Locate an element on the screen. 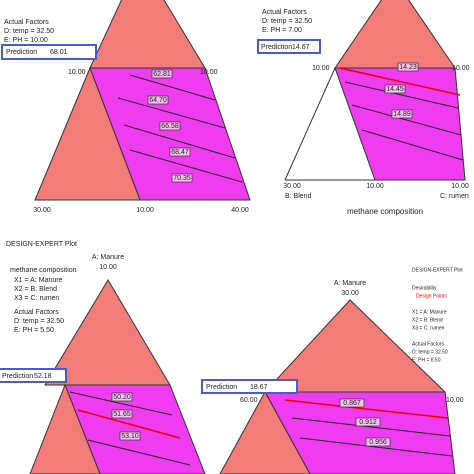 This screenshot has height=474, width=474. contour-label: 53.10 is located at coordinates (130, 436).